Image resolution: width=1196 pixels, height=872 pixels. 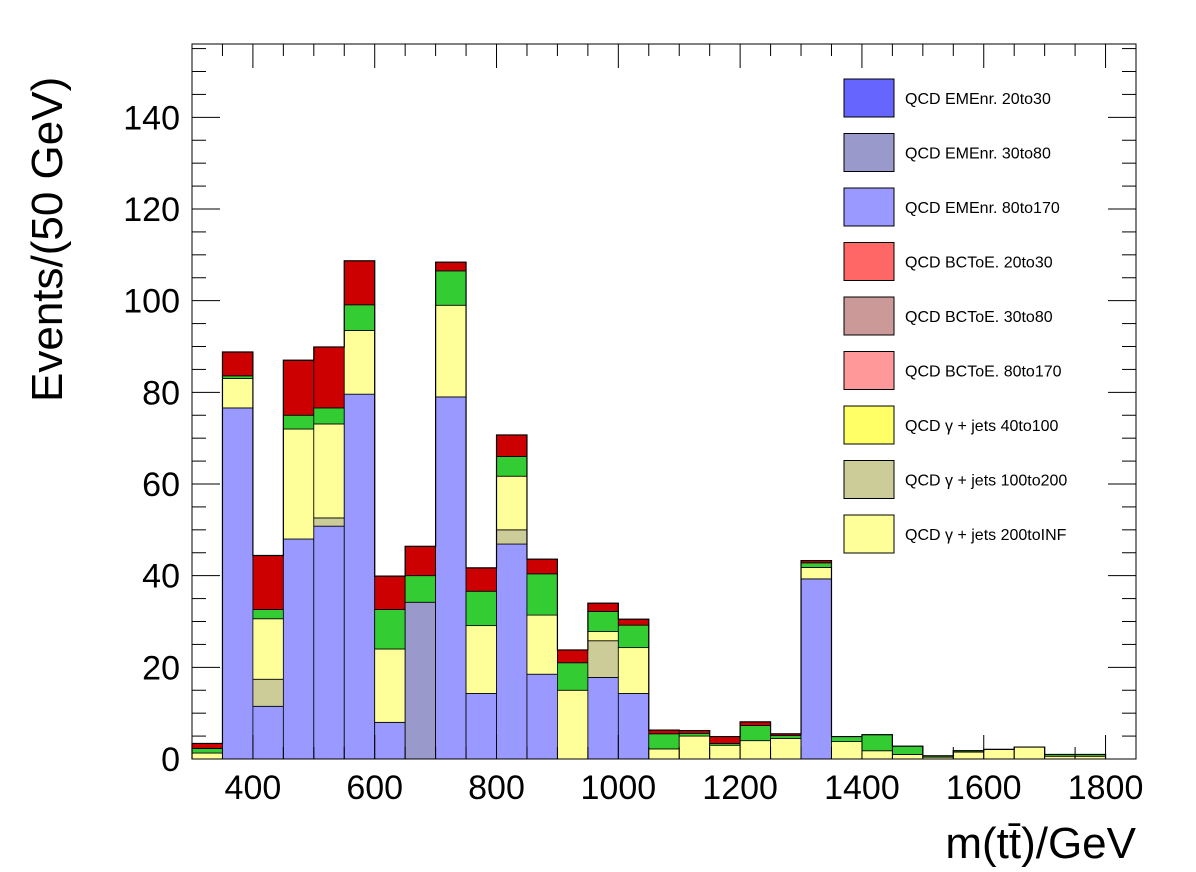 I want to click on x-tick-label: 1600, so click(x=984, y=788).